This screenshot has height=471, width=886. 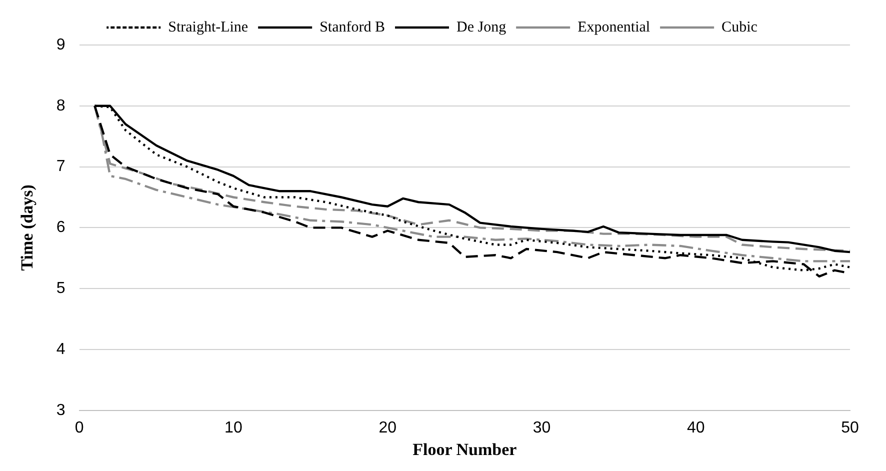 I want to click on y-tick-label: 8, so click(x=61, y=105).